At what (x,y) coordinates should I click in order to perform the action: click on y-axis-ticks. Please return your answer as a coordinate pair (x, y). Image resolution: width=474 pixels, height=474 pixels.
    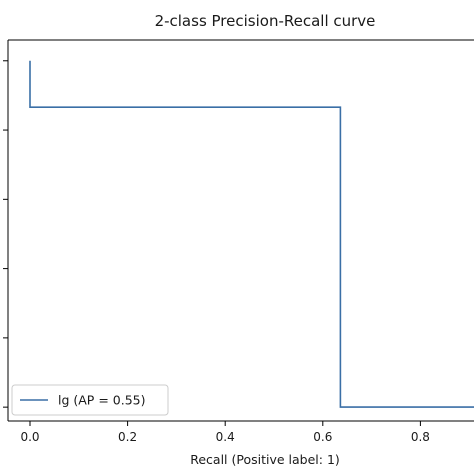
    Looking at the image, I should click on (5, 234).